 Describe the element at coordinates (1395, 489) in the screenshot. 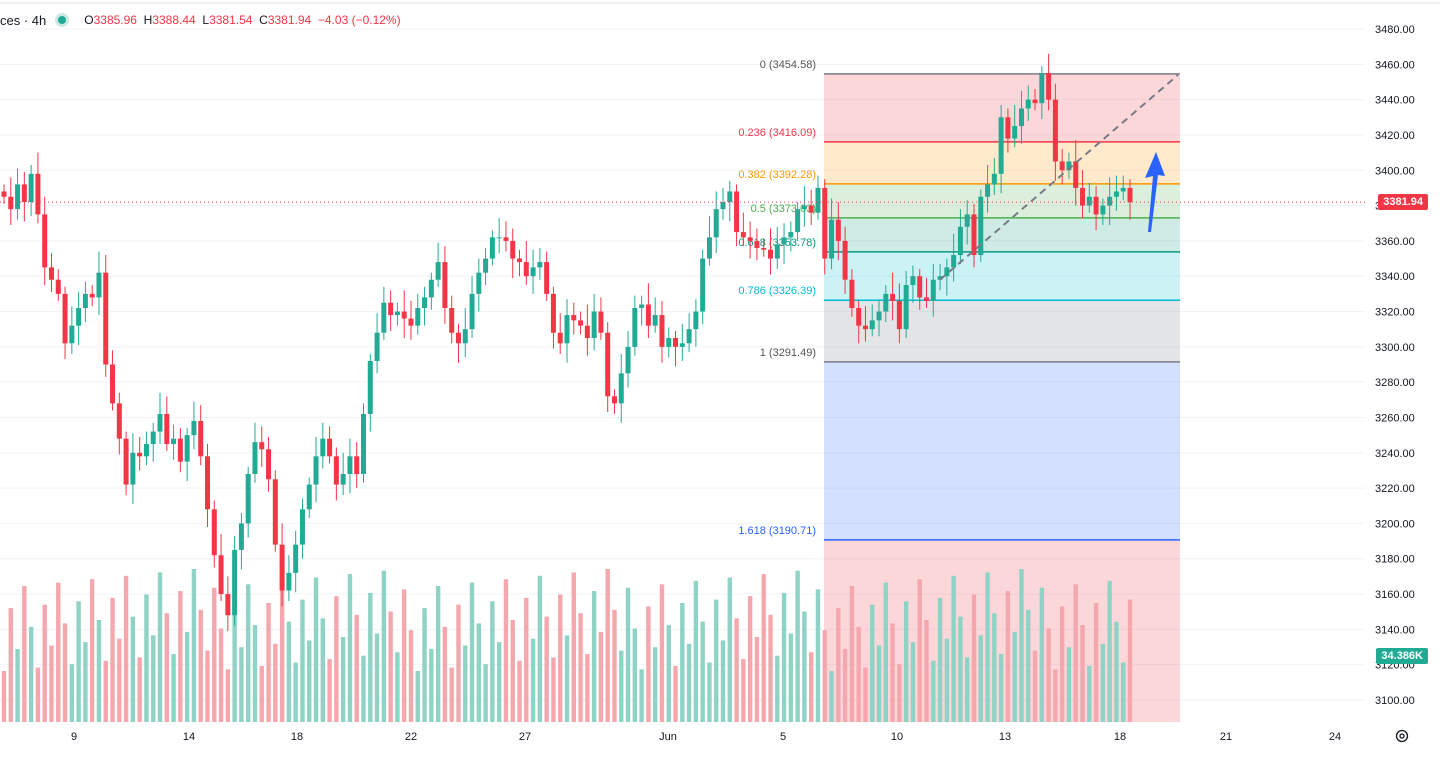

I see `price-tick-label: 3220.00` at that location.